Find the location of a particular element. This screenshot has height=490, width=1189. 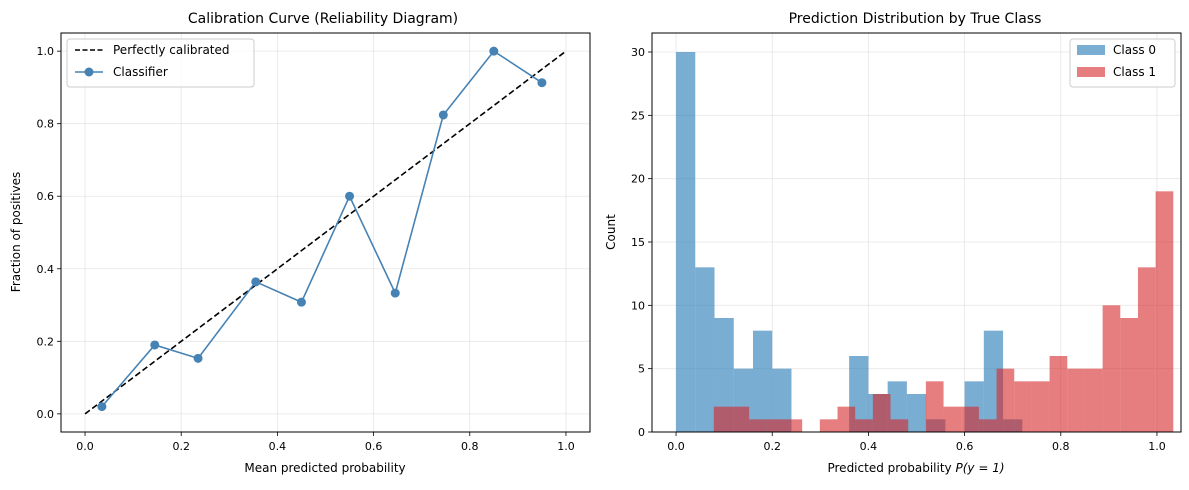

legend-label-perfect: Perfectly calibrated is located at coordinates (171, 50).